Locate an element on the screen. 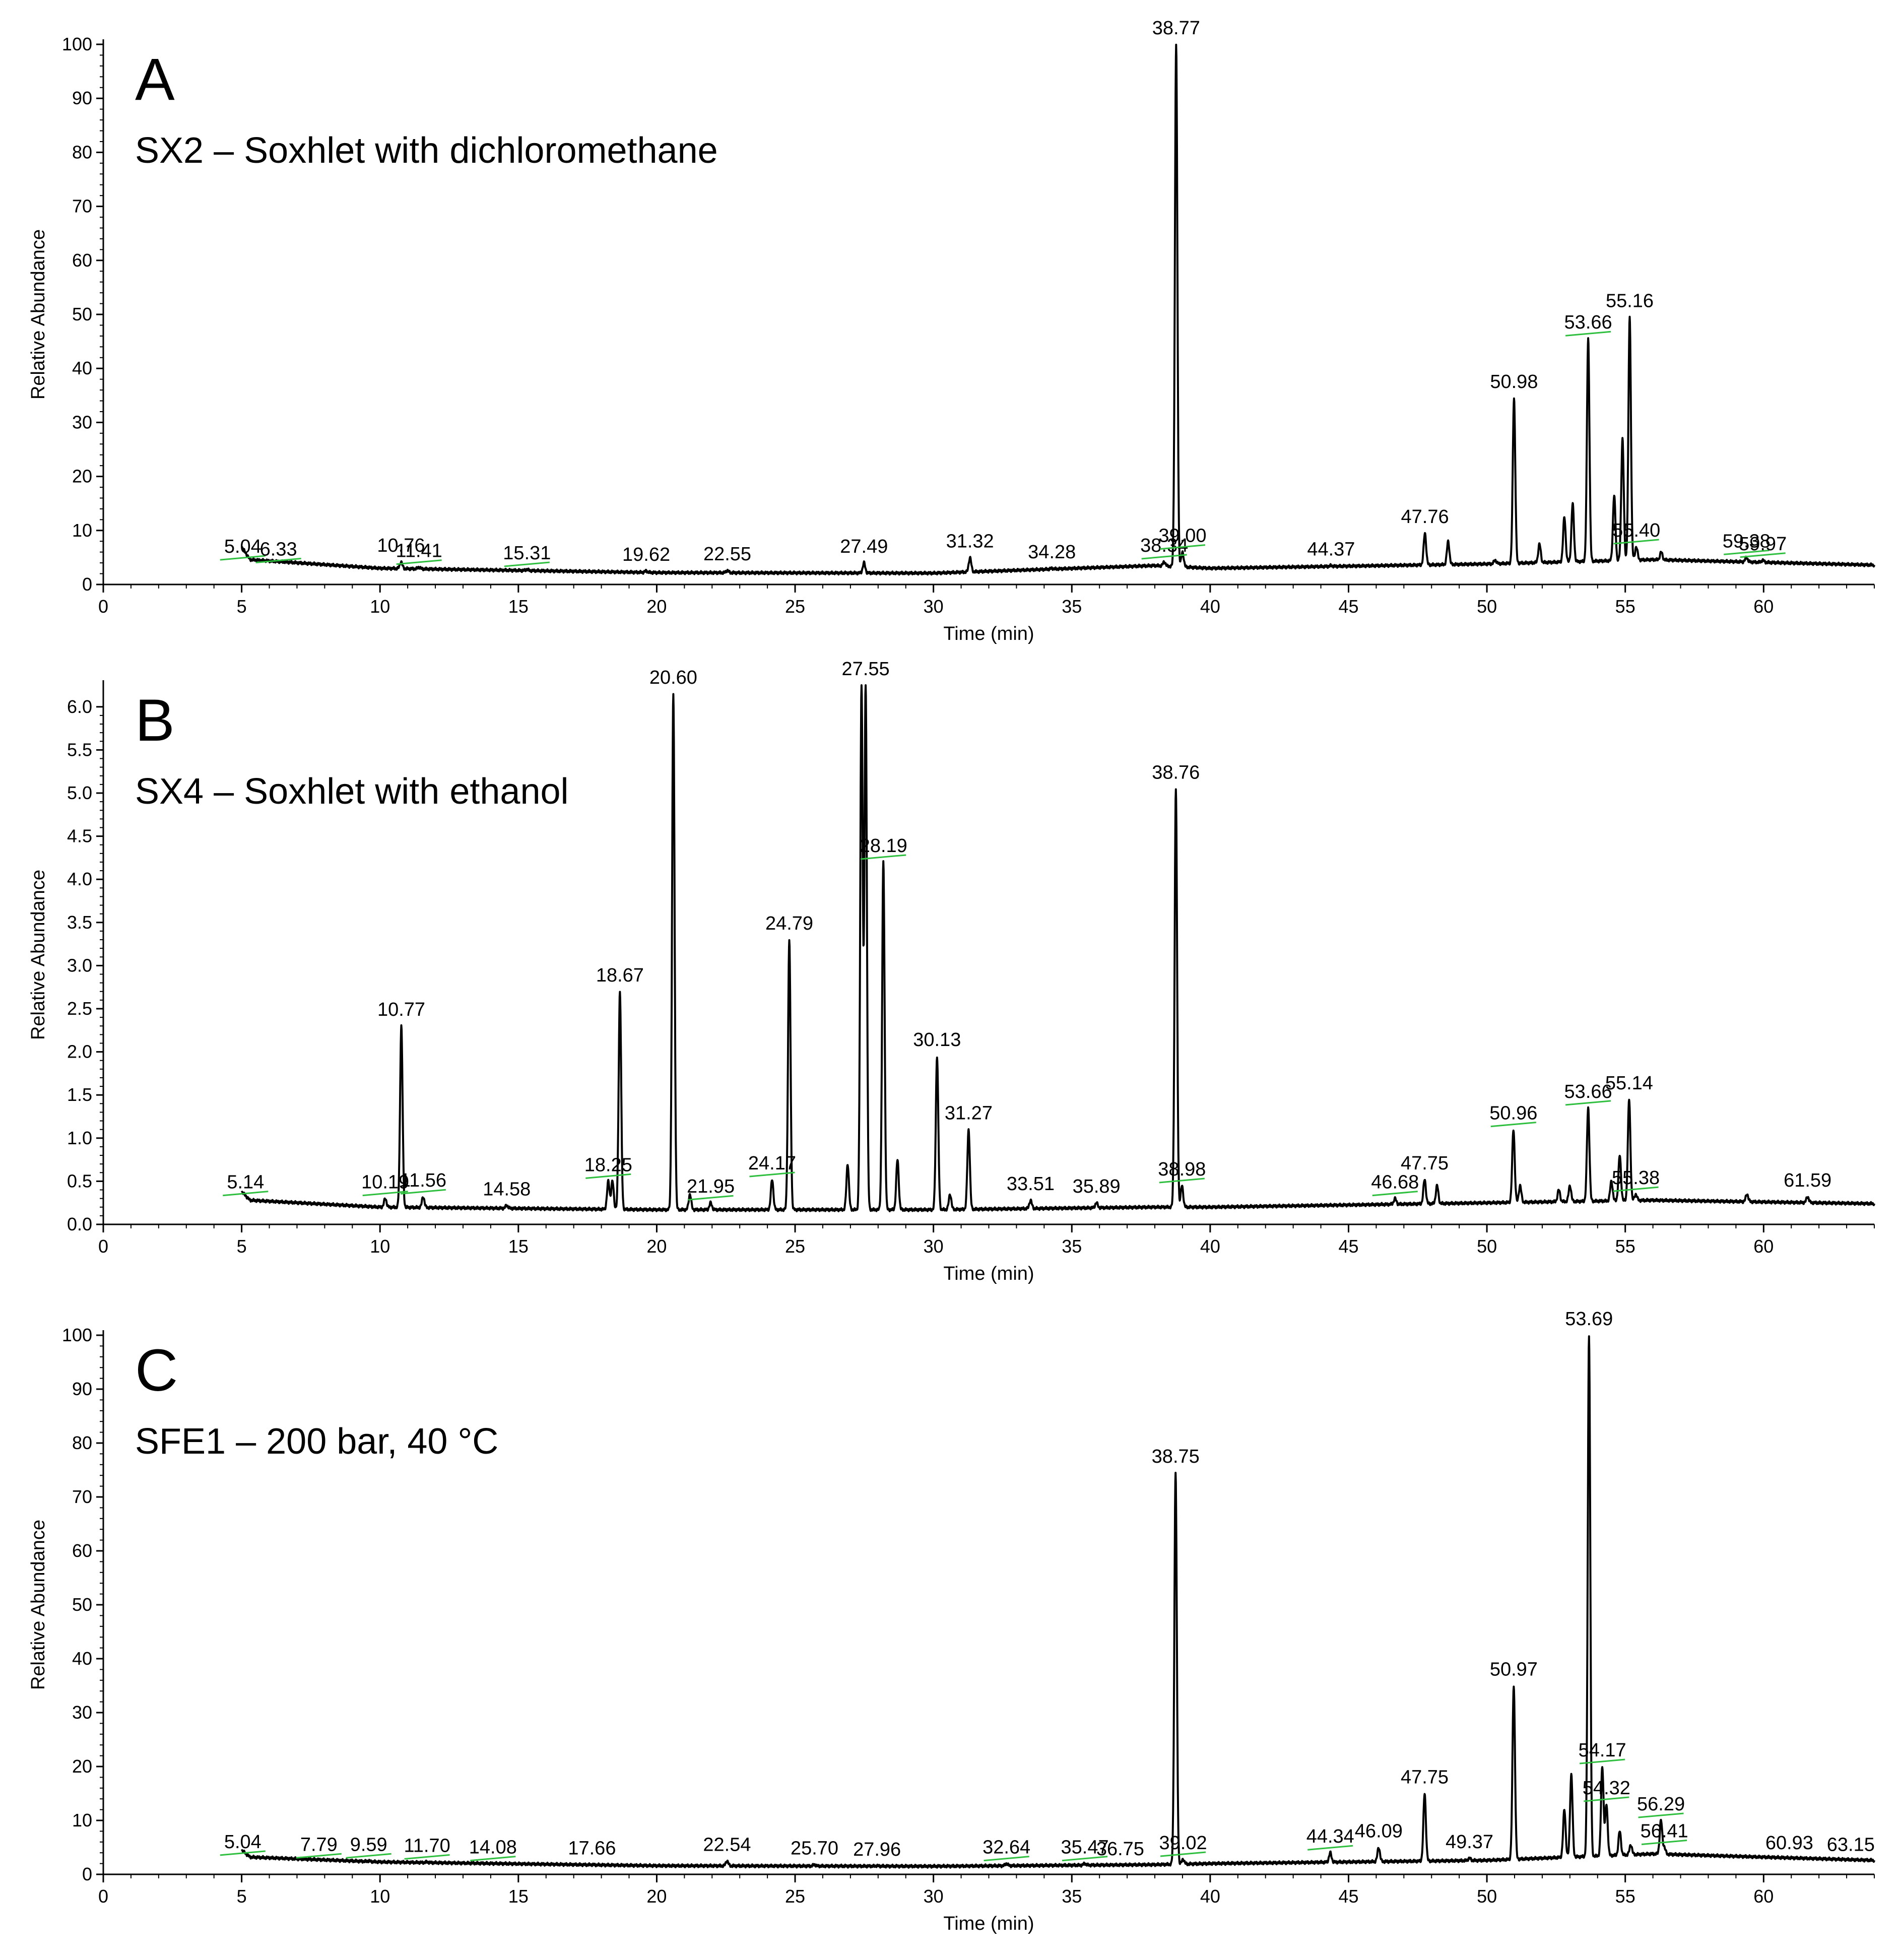  peak-label: 18.25 is located at coordinates (608, 1164).